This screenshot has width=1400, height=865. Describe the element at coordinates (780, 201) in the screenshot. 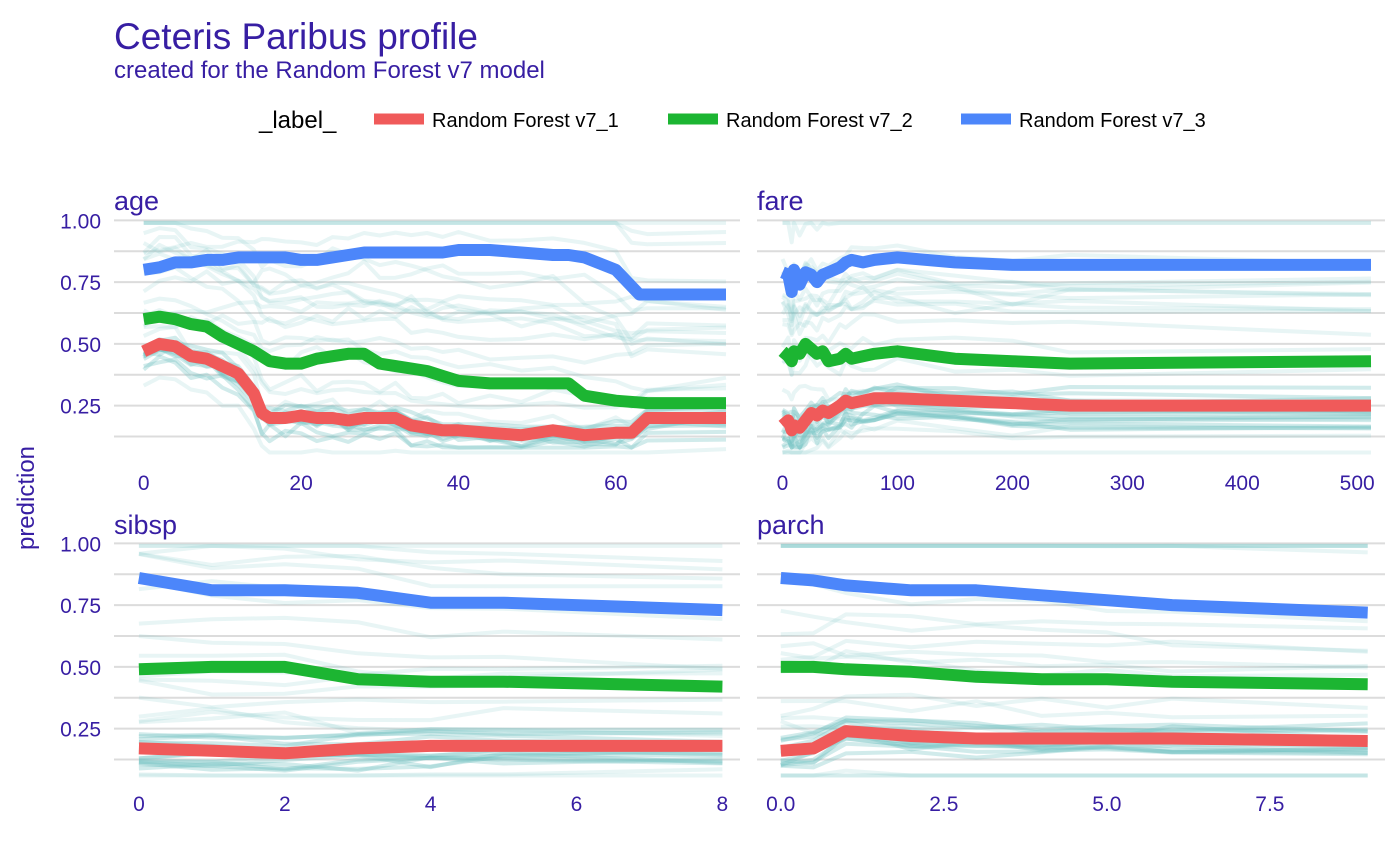

I see `panel-title: fare` at that location.